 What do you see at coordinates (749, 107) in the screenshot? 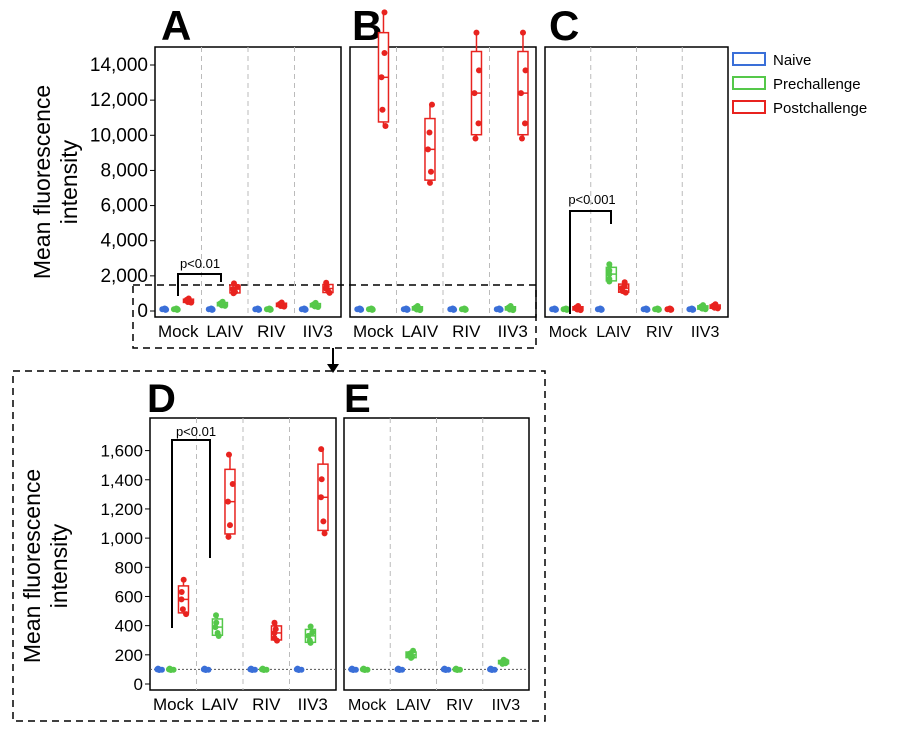
I see `legend-swatch-postchallenge` at bounding box center [749, 107].